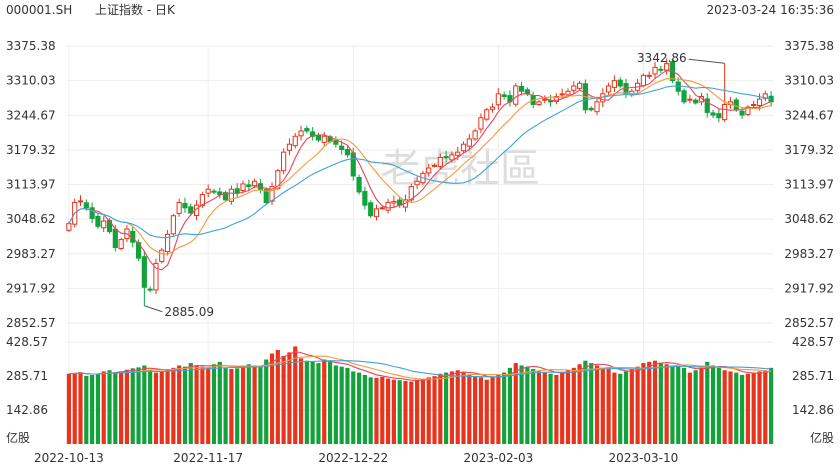 Image resolution: width=840 pixels, height=470 pixels. What do you see at coordinates (809, 150) in the screenshot?
I see `price-tick-label-right: 3179.32` at bounding box center [809, 150].